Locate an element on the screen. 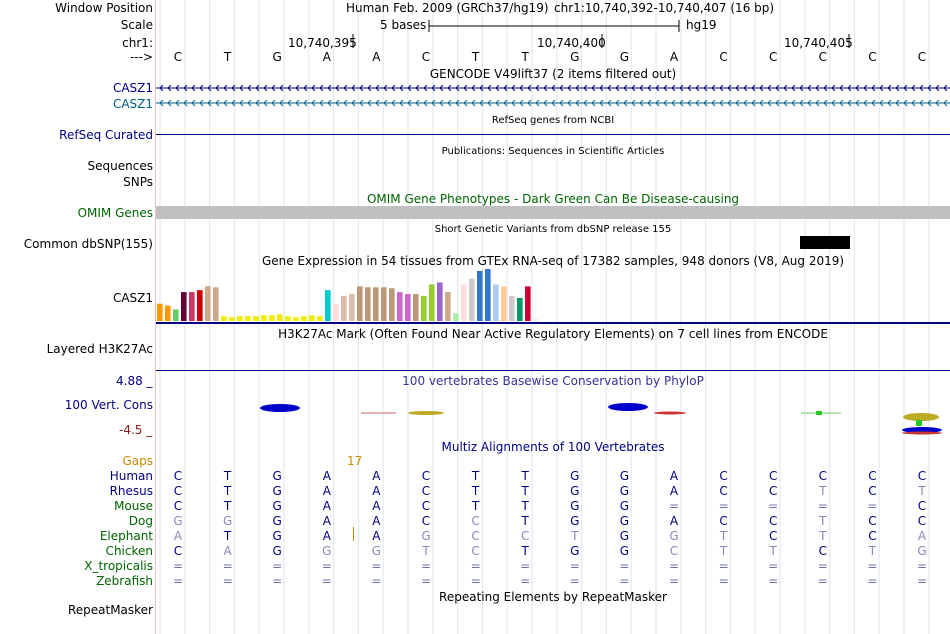  ruler-tick-1: 10,740,395 is located at coordinates (322, 43).